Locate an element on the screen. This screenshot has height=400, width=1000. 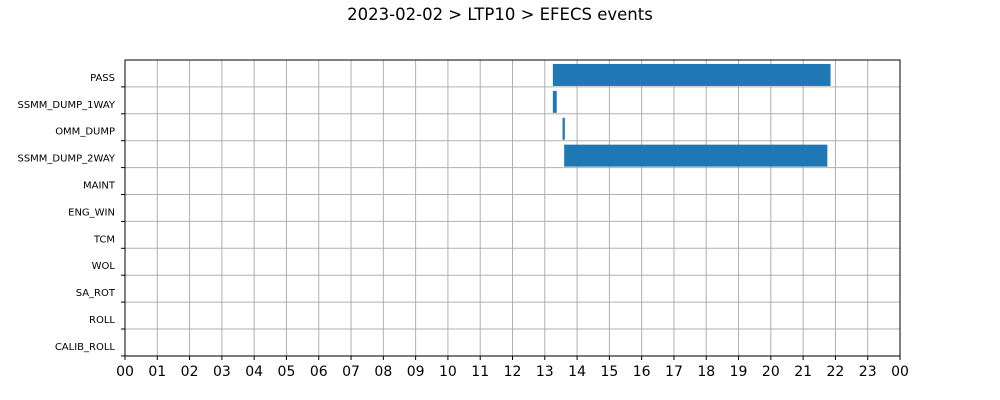
x-tick-label: 01 is located at coordinates (157, 372).